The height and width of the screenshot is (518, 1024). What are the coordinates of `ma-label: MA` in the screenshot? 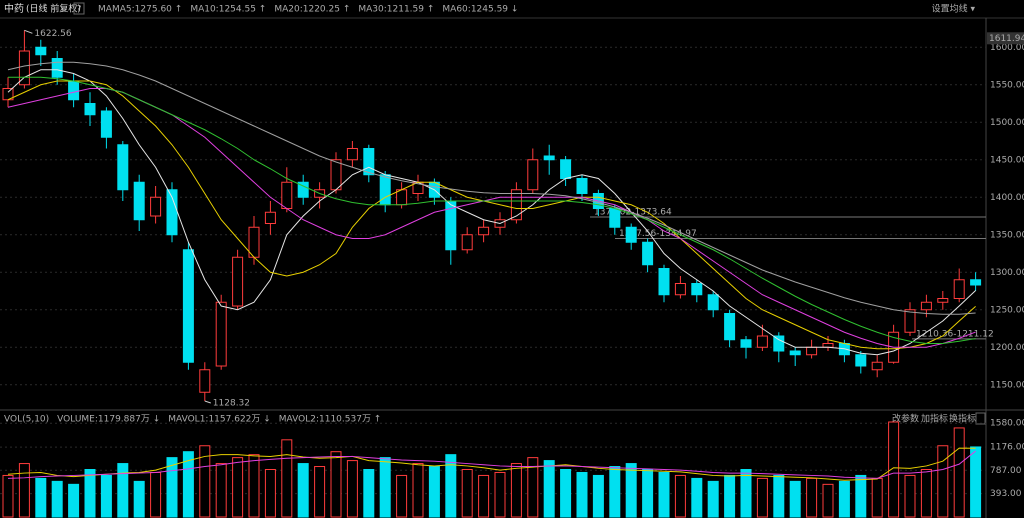 It's located at (105, 10).